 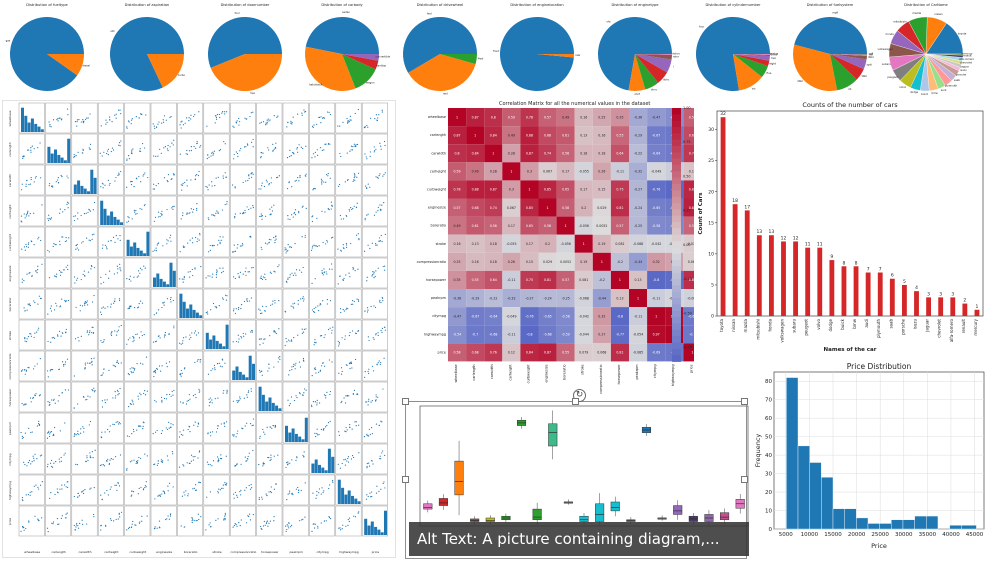 I want to click on heatmap-value: 1, so click(x=548, y=208).